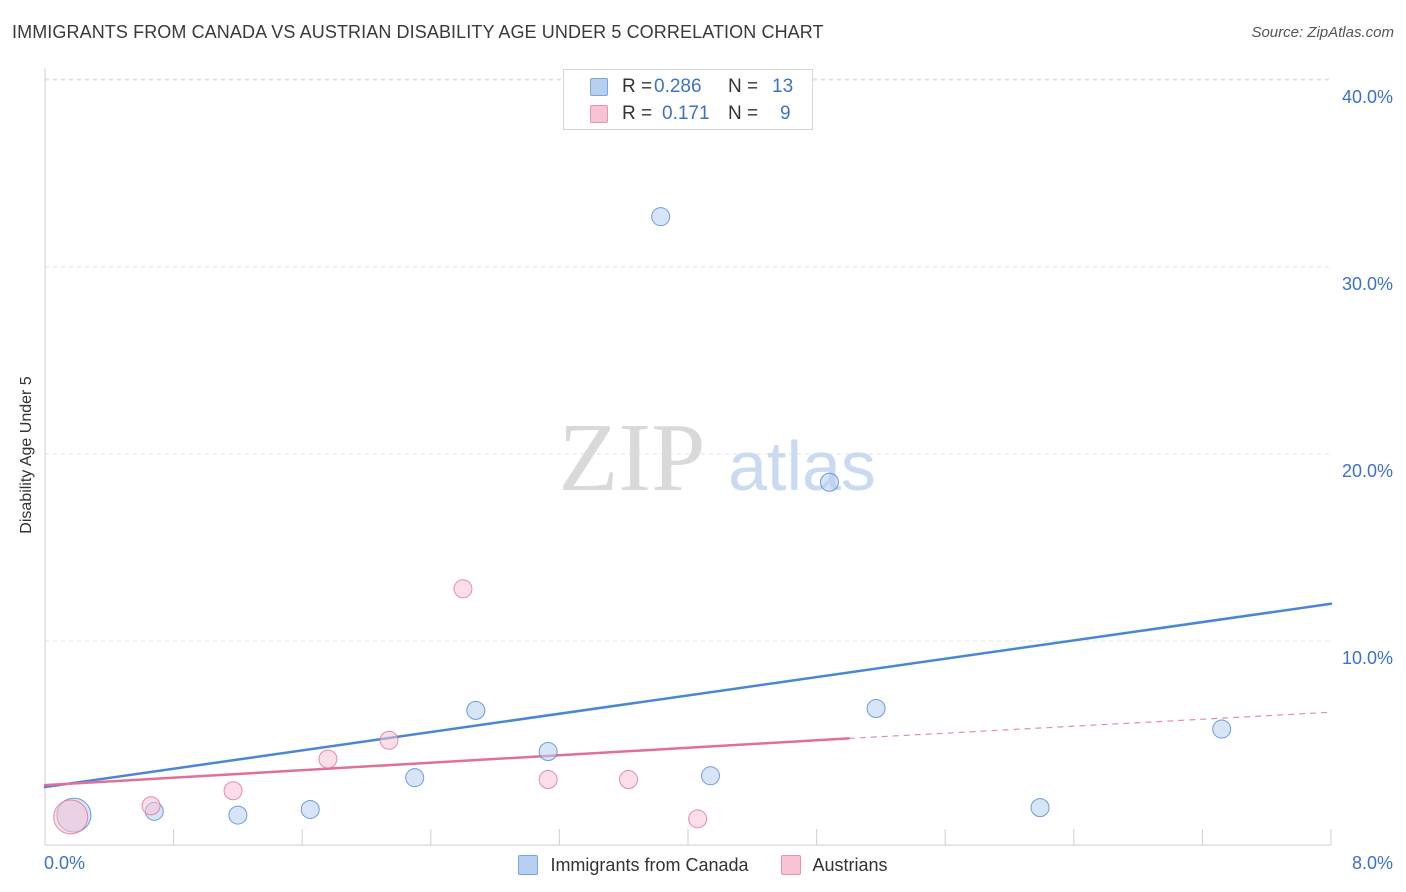 Image resolution: width=1406 pixels, height=892 pixels. Describe the element at coordinates (686, 113) in the screenshot. I see `r-value: 0.171` at that location.